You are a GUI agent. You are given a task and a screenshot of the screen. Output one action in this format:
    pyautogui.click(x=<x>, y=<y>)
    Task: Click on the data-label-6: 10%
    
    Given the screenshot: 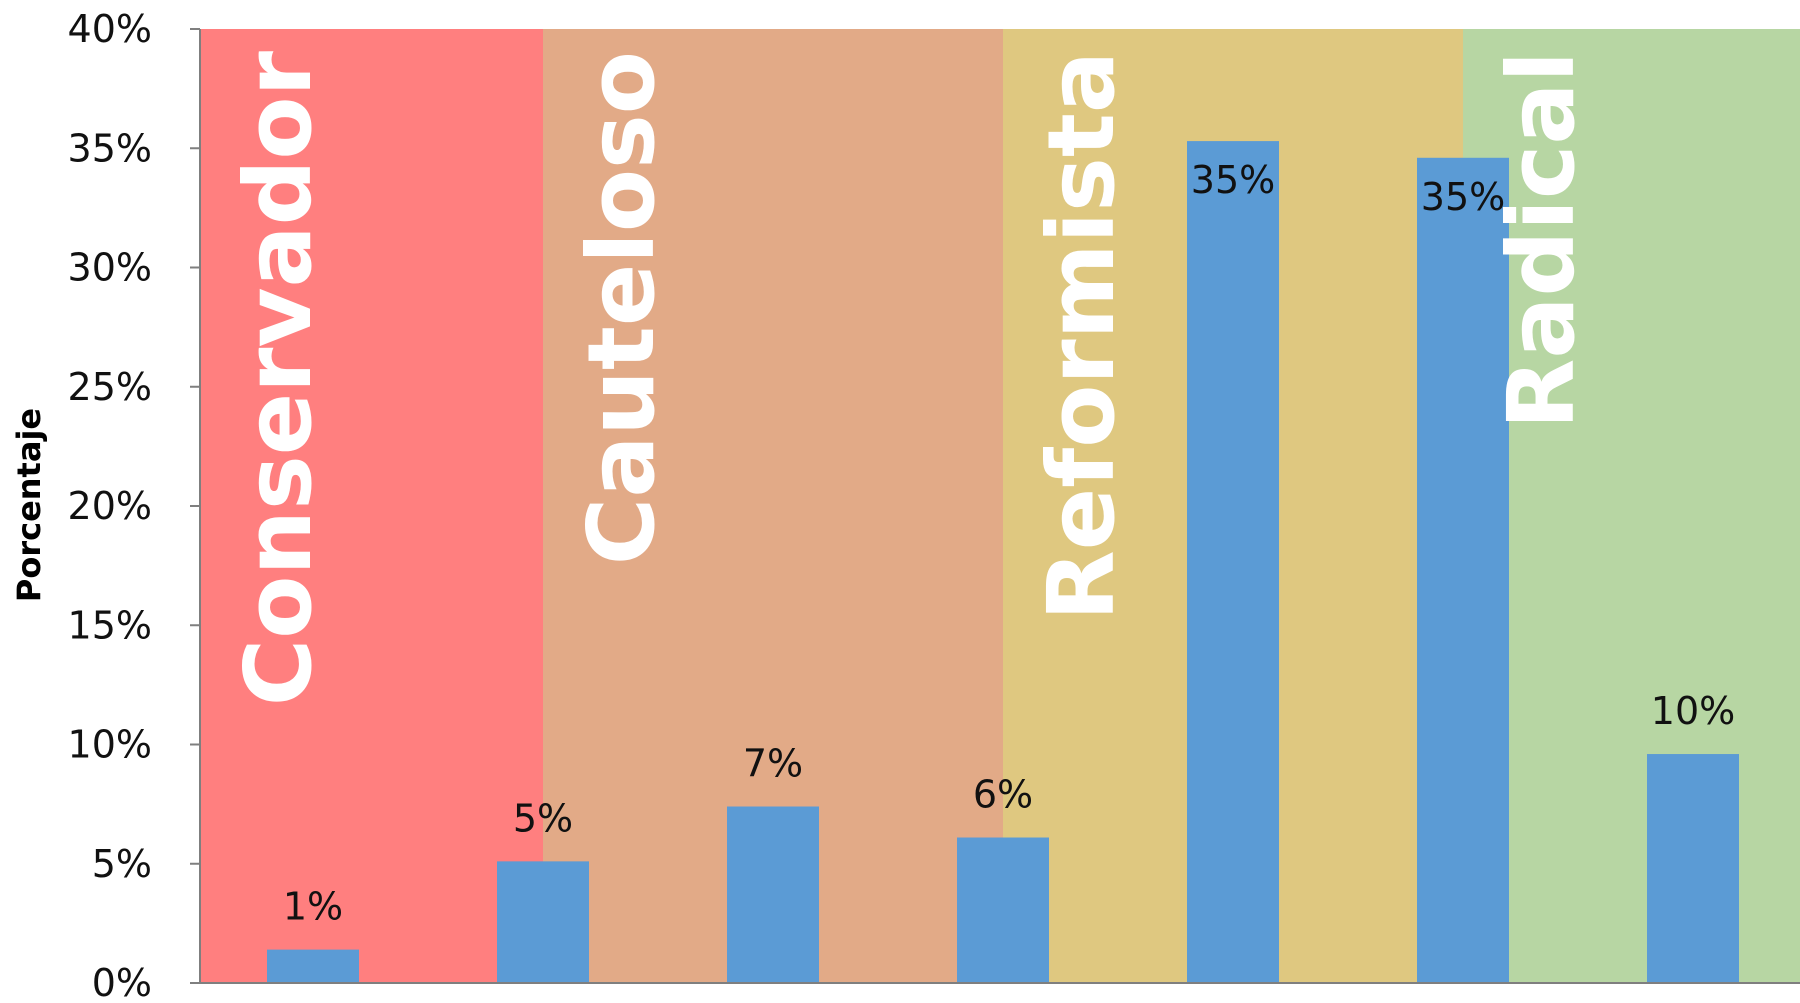 What is the action you would take?
    pyautogui.click(x=1693, y=711)
    